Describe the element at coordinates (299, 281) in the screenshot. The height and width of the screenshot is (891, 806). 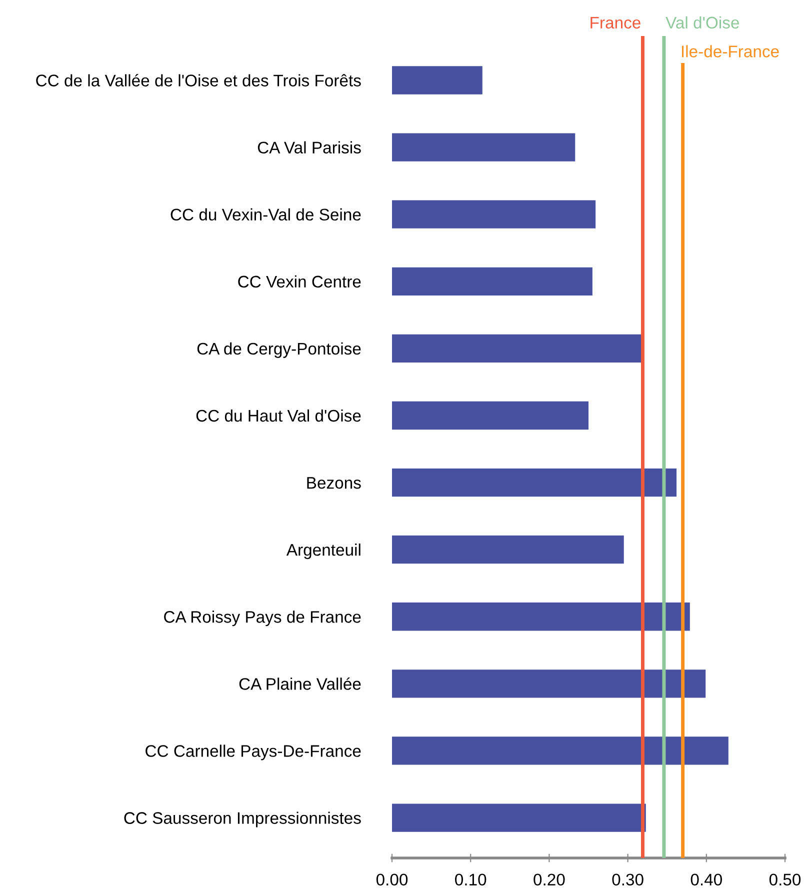
I see `y-tick-label: CC Vexin Centre` at that location.